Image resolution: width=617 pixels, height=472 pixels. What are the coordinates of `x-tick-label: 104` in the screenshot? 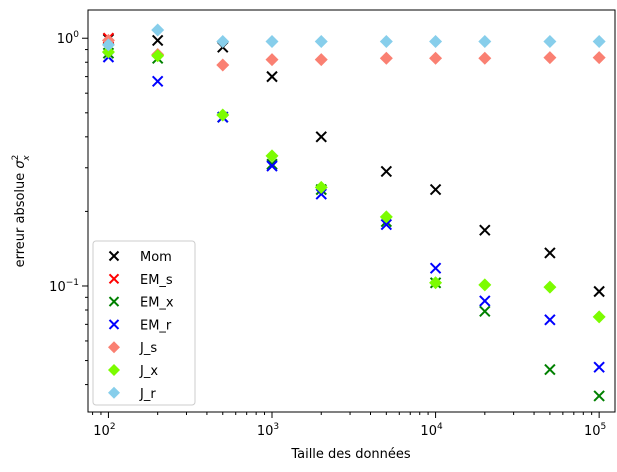 It's located at (431, 430).